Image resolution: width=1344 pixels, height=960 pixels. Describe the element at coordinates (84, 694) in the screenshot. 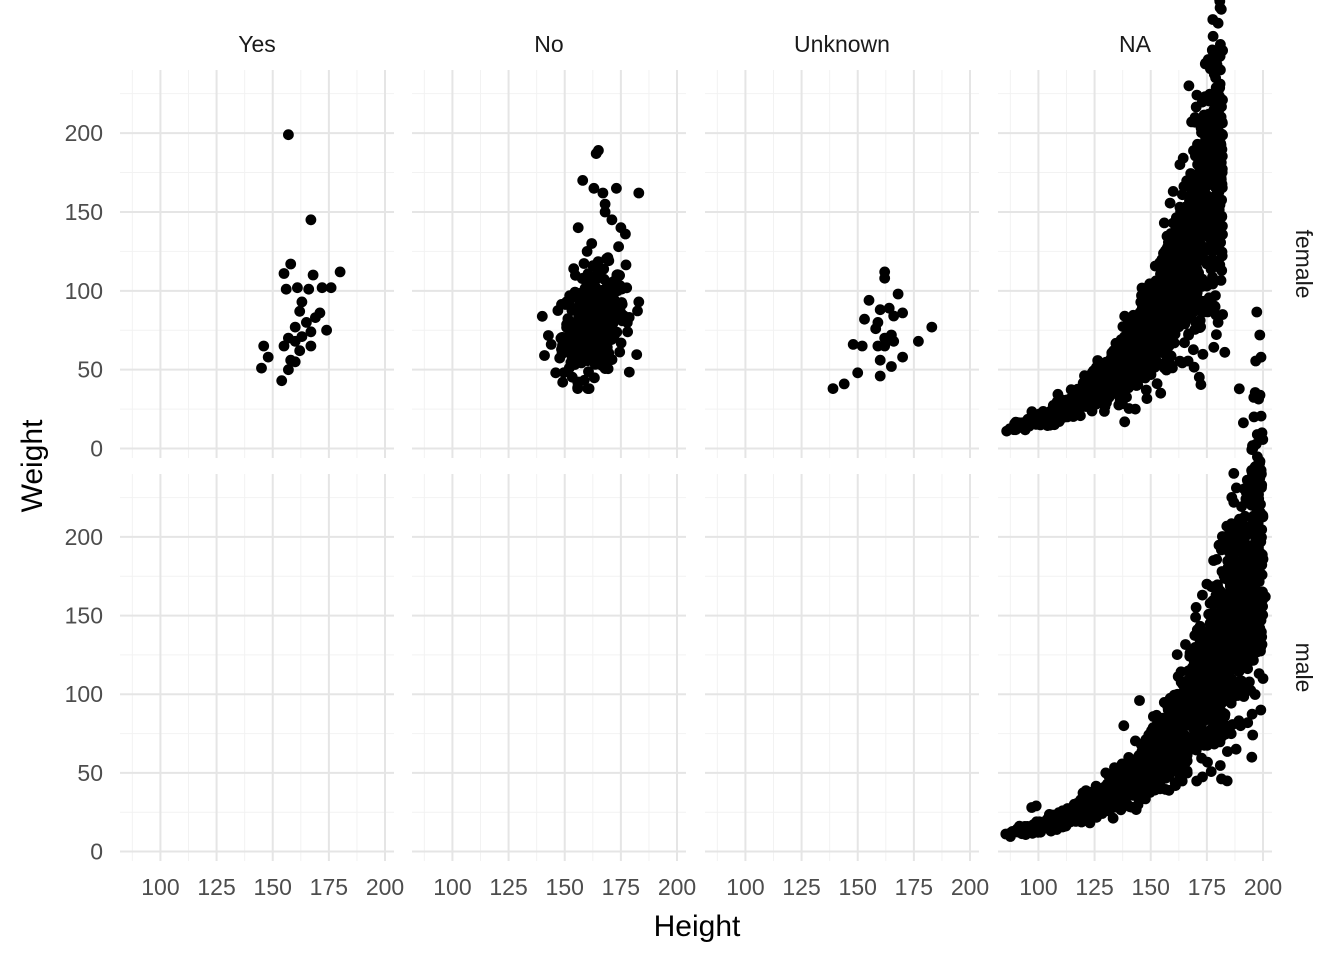

I see `y-tick-label: 100` at that location.